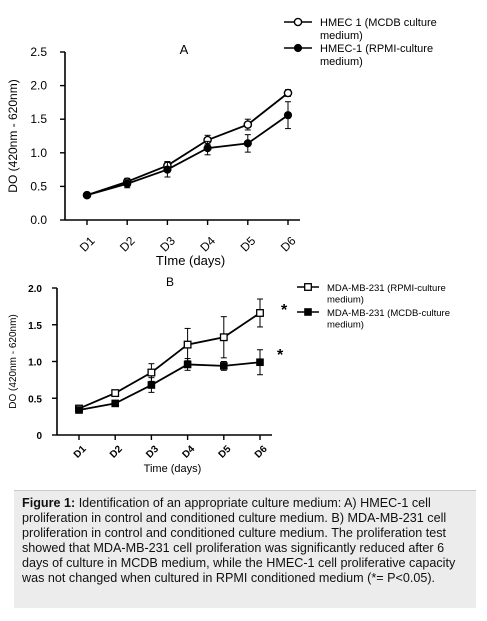 This screenshot has height=621, width=487. I want to click on chart-a-x-tick-label: D2, so click(127, 244).